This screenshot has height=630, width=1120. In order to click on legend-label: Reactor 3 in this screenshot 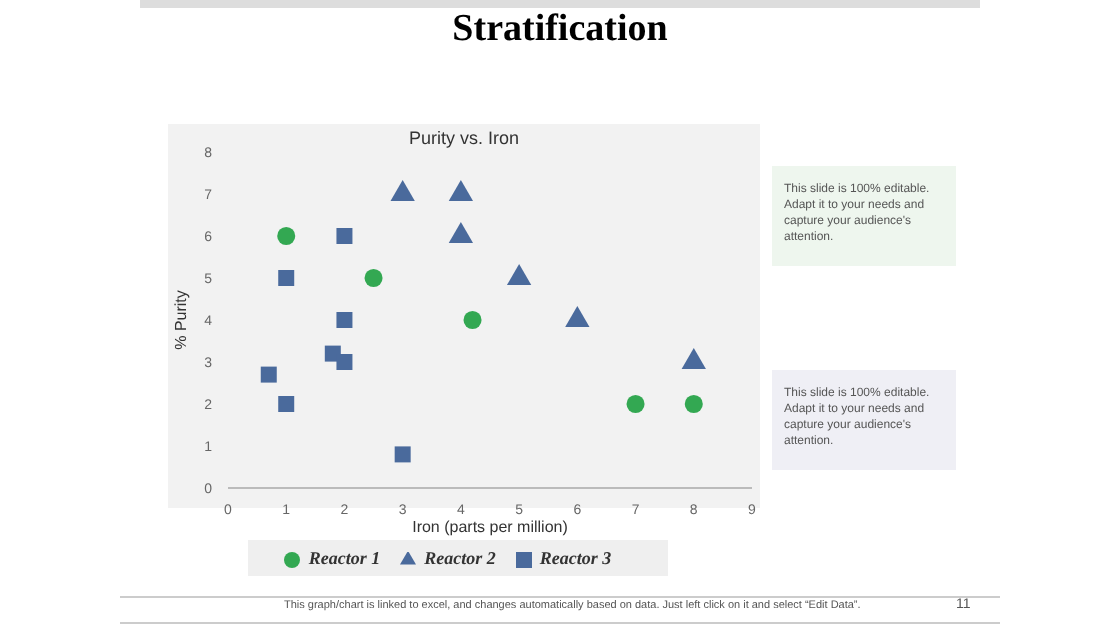, I will do `click(575, 558)`.